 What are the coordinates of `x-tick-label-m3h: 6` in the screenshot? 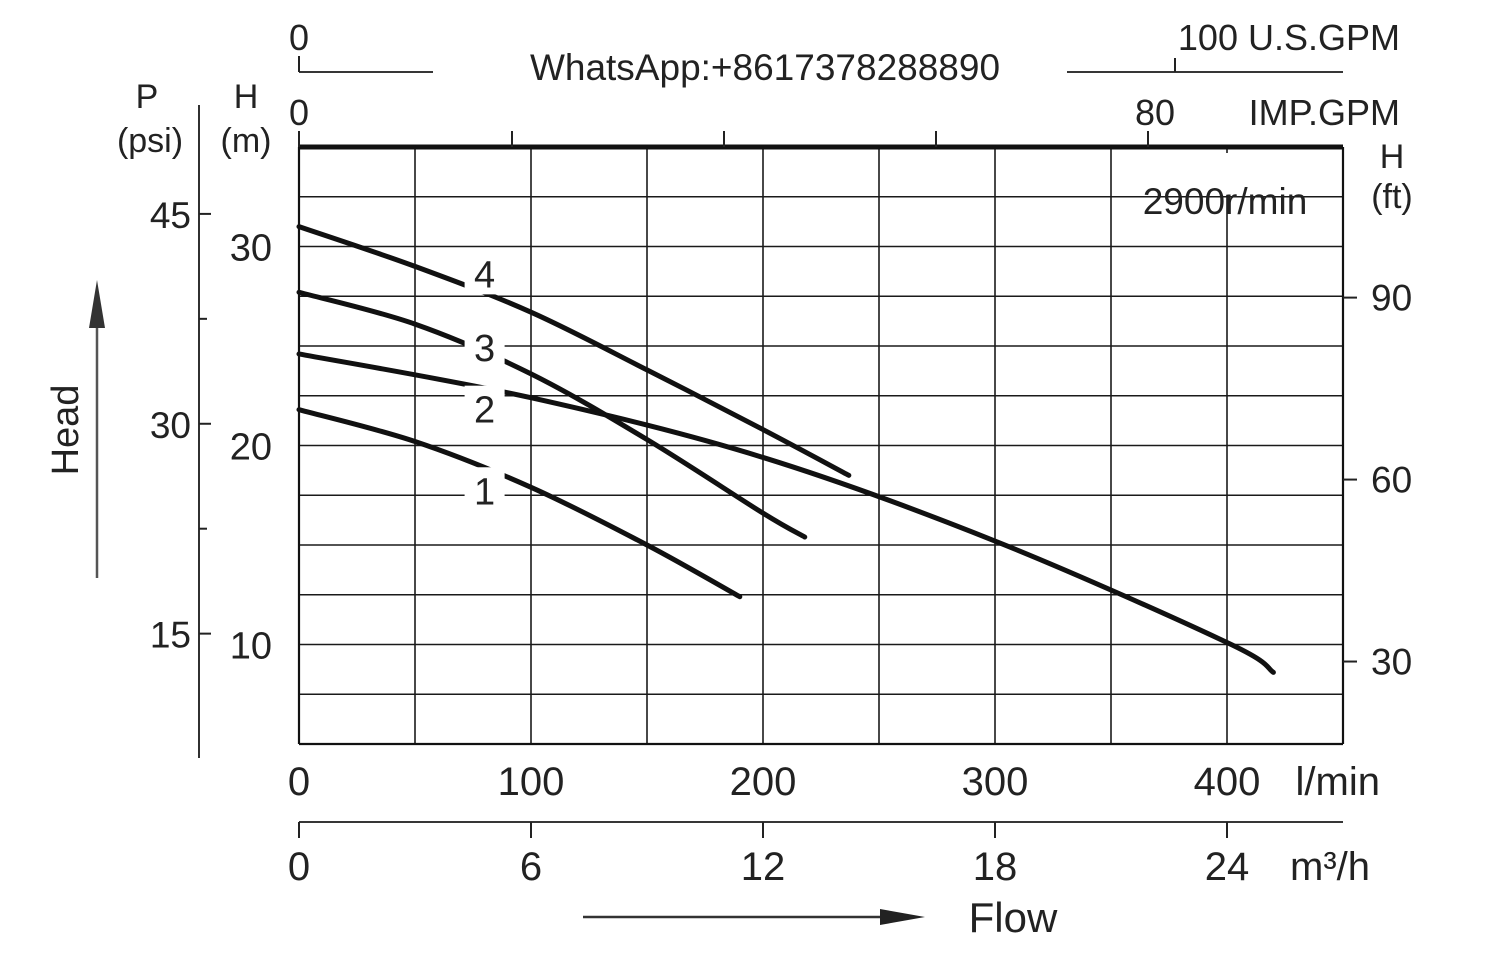 It's located at (531, 867).